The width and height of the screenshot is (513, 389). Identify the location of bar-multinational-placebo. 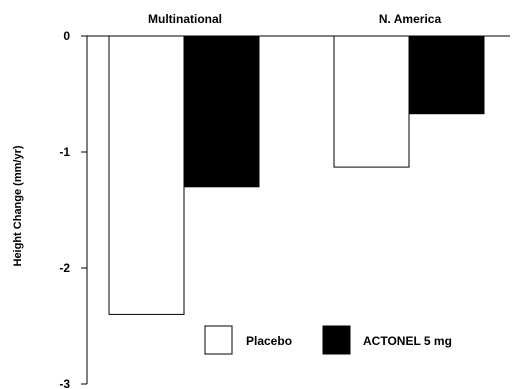
(146, 175).